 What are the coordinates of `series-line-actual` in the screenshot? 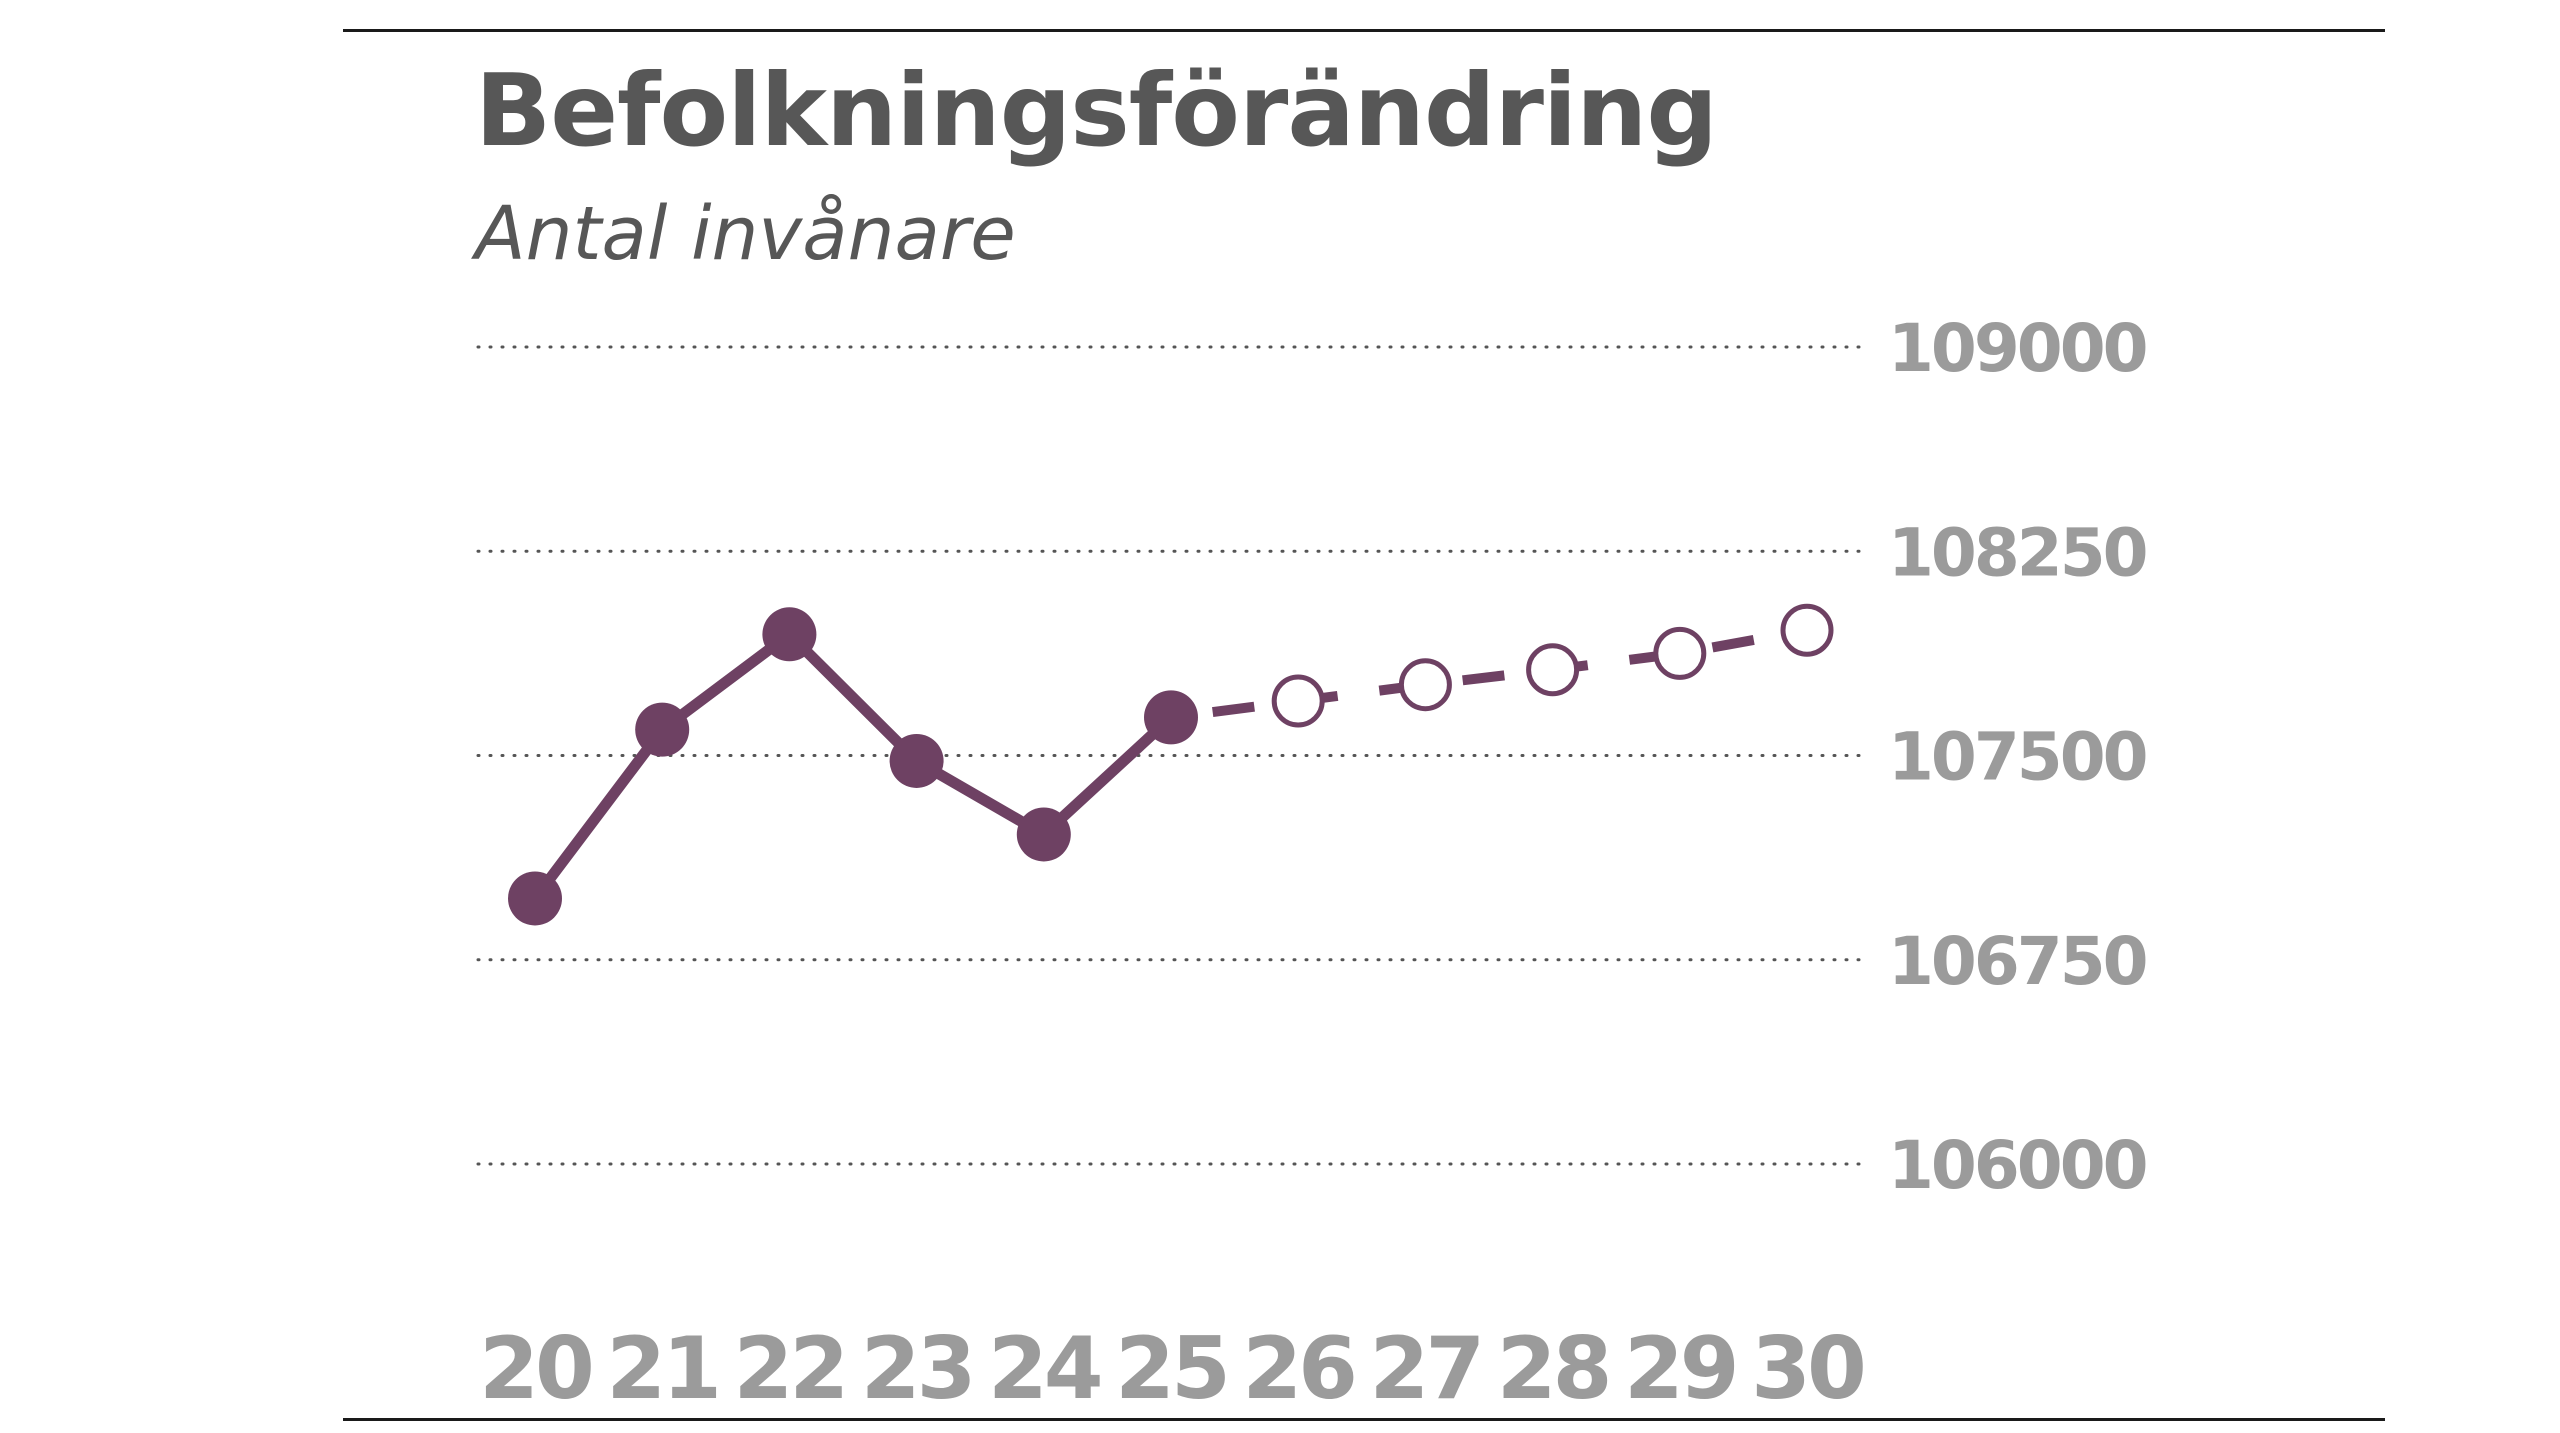 It's located at (853, 766).